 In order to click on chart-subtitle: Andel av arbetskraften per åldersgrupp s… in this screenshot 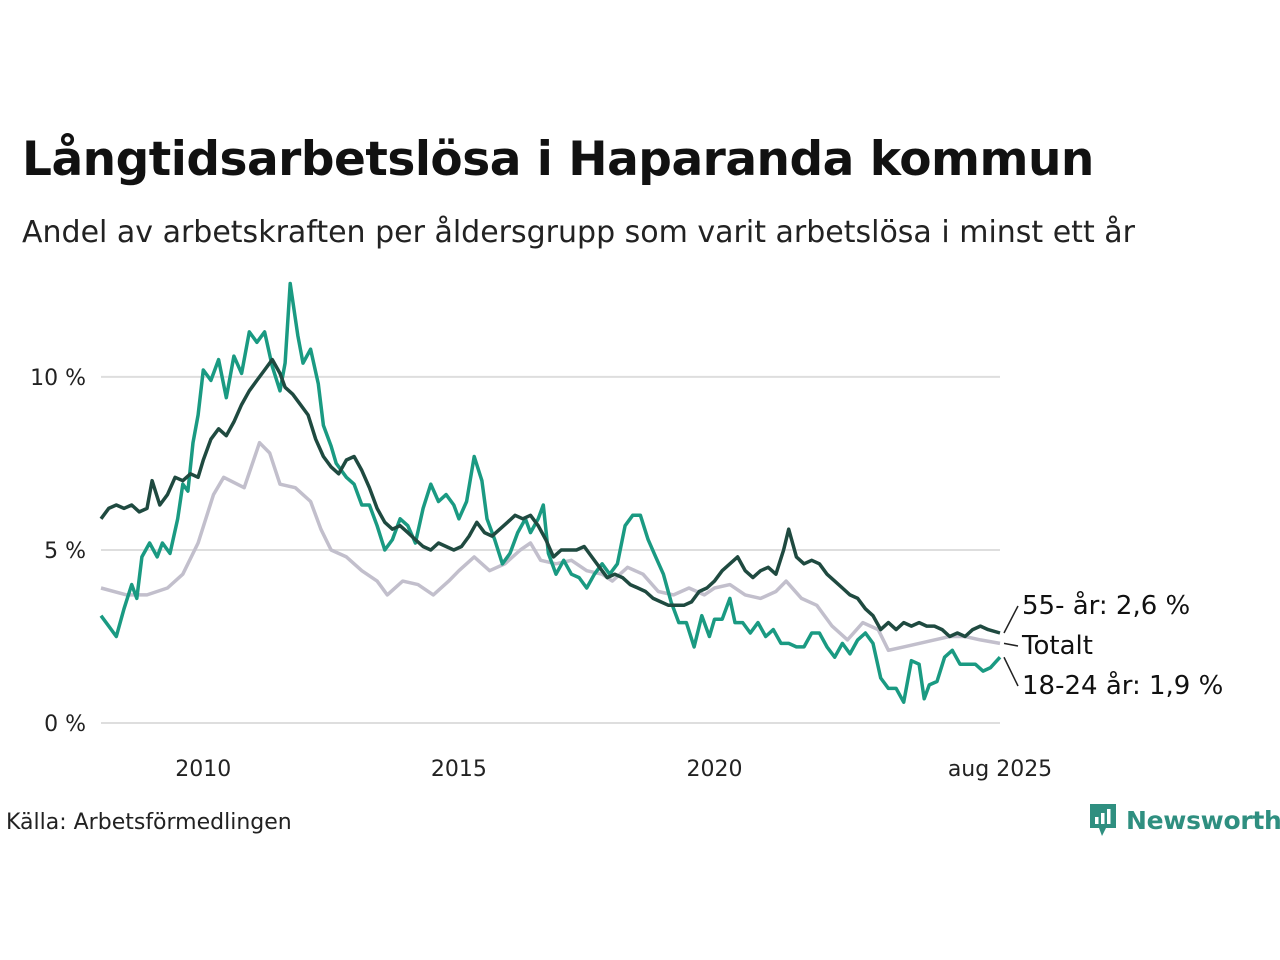, I will do `click(578, 232)`.